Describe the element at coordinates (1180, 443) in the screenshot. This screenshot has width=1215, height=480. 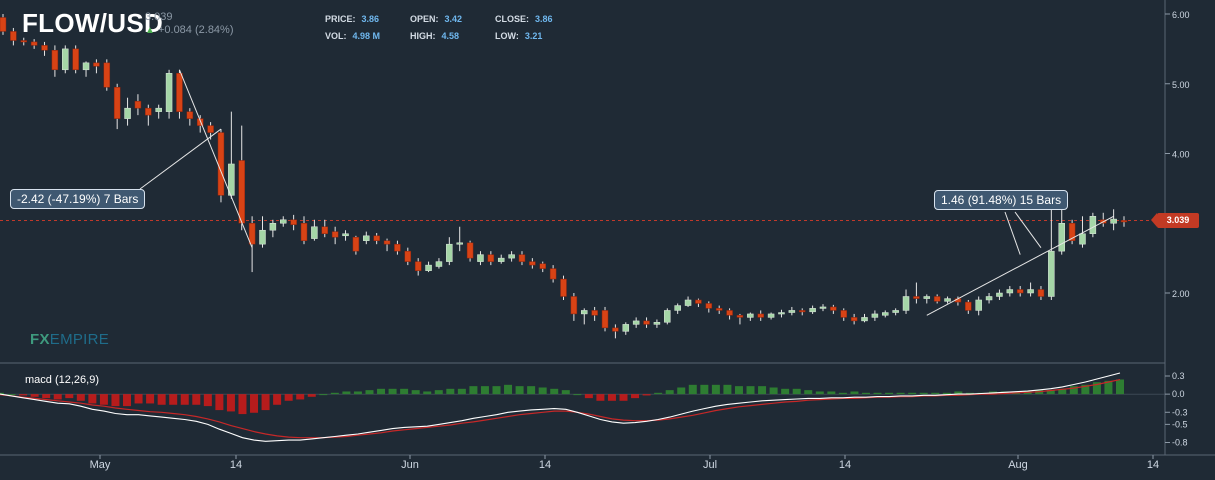
I see `macd-tick-label: -0.8` at that location.